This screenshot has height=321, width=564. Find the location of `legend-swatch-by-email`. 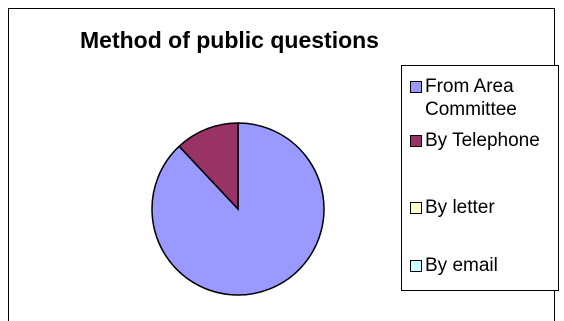

legend-swatch-by-email is located at coordinates (416, 266).